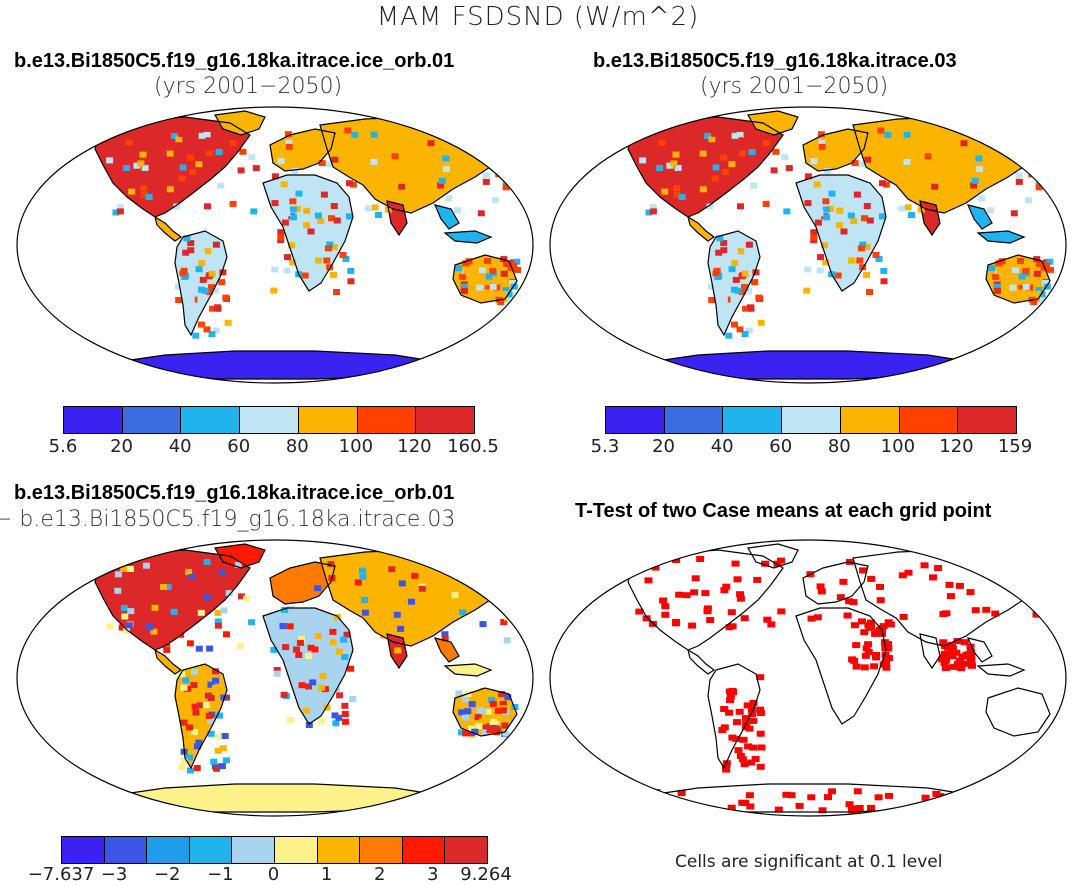  What do you see at coordinates (433, 874) in the screenshot?
I see `colorbar-tick-label: 3` at bounding box center [433, 874].